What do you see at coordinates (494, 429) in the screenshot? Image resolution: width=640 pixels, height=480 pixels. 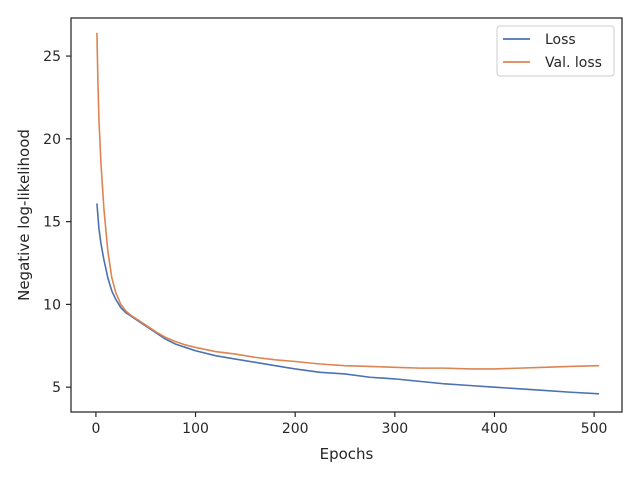 I see `x-tick-label: 400` at bounding box center [494, 429].